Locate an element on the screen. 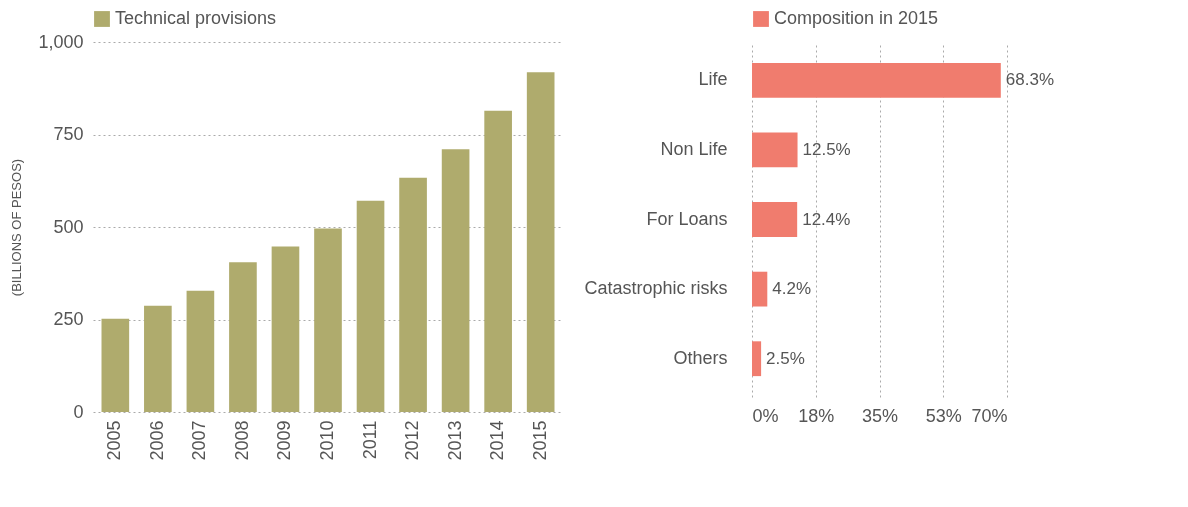  data-label: 68.3% is located at coordinates (1030, 80).